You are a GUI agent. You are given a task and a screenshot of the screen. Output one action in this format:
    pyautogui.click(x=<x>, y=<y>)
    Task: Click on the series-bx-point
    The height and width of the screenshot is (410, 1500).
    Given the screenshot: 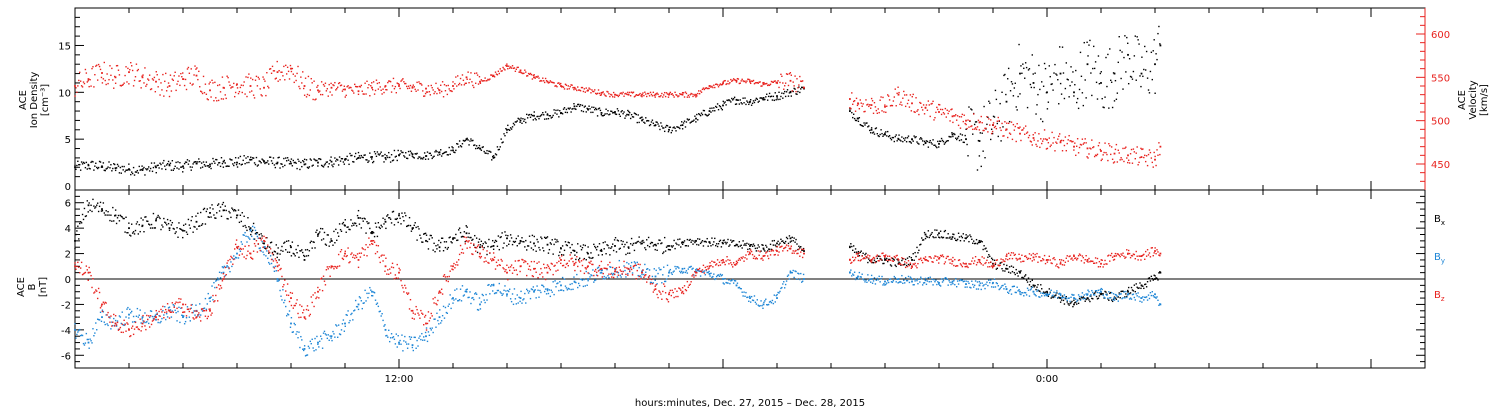 What is the action you would take?
    pyautogui.click(x=480, y=247)
    